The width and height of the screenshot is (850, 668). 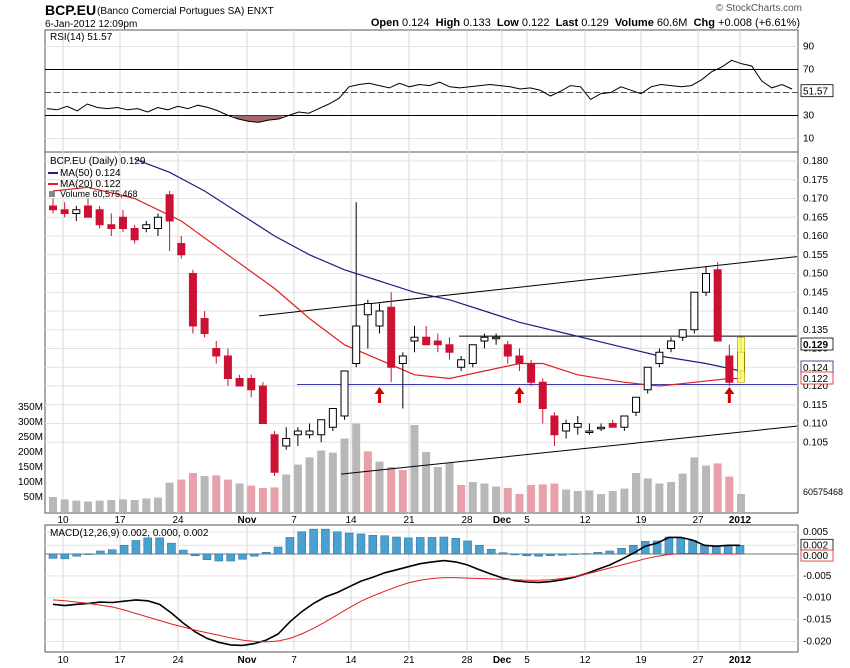 I want to click on low-value: 0.122, so click(x=535, y=23).